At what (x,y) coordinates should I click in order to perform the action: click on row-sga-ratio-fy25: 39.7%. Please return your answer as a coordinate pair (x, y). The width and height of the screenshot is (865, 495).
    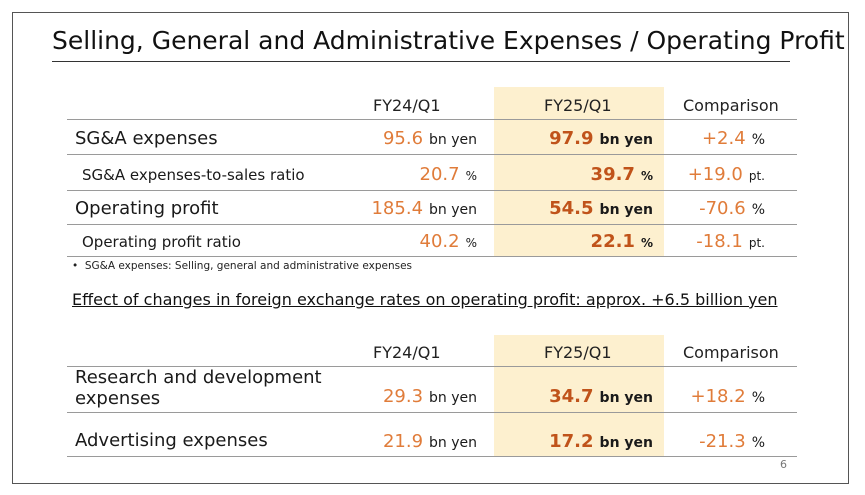
    Looking at the image, I should click on (621, 174).